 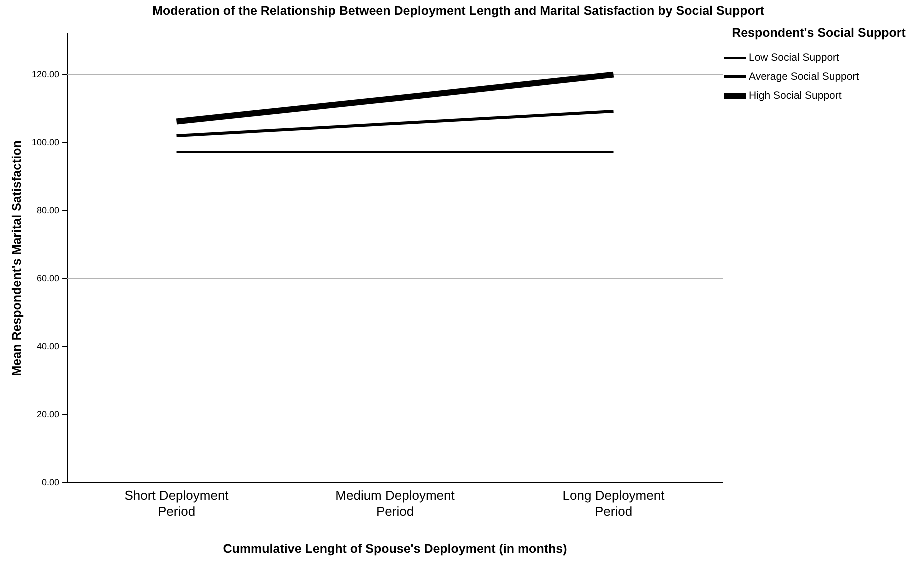 I want to click on x-tick-label: Short Deployment Period, so click(x=177, y=503).